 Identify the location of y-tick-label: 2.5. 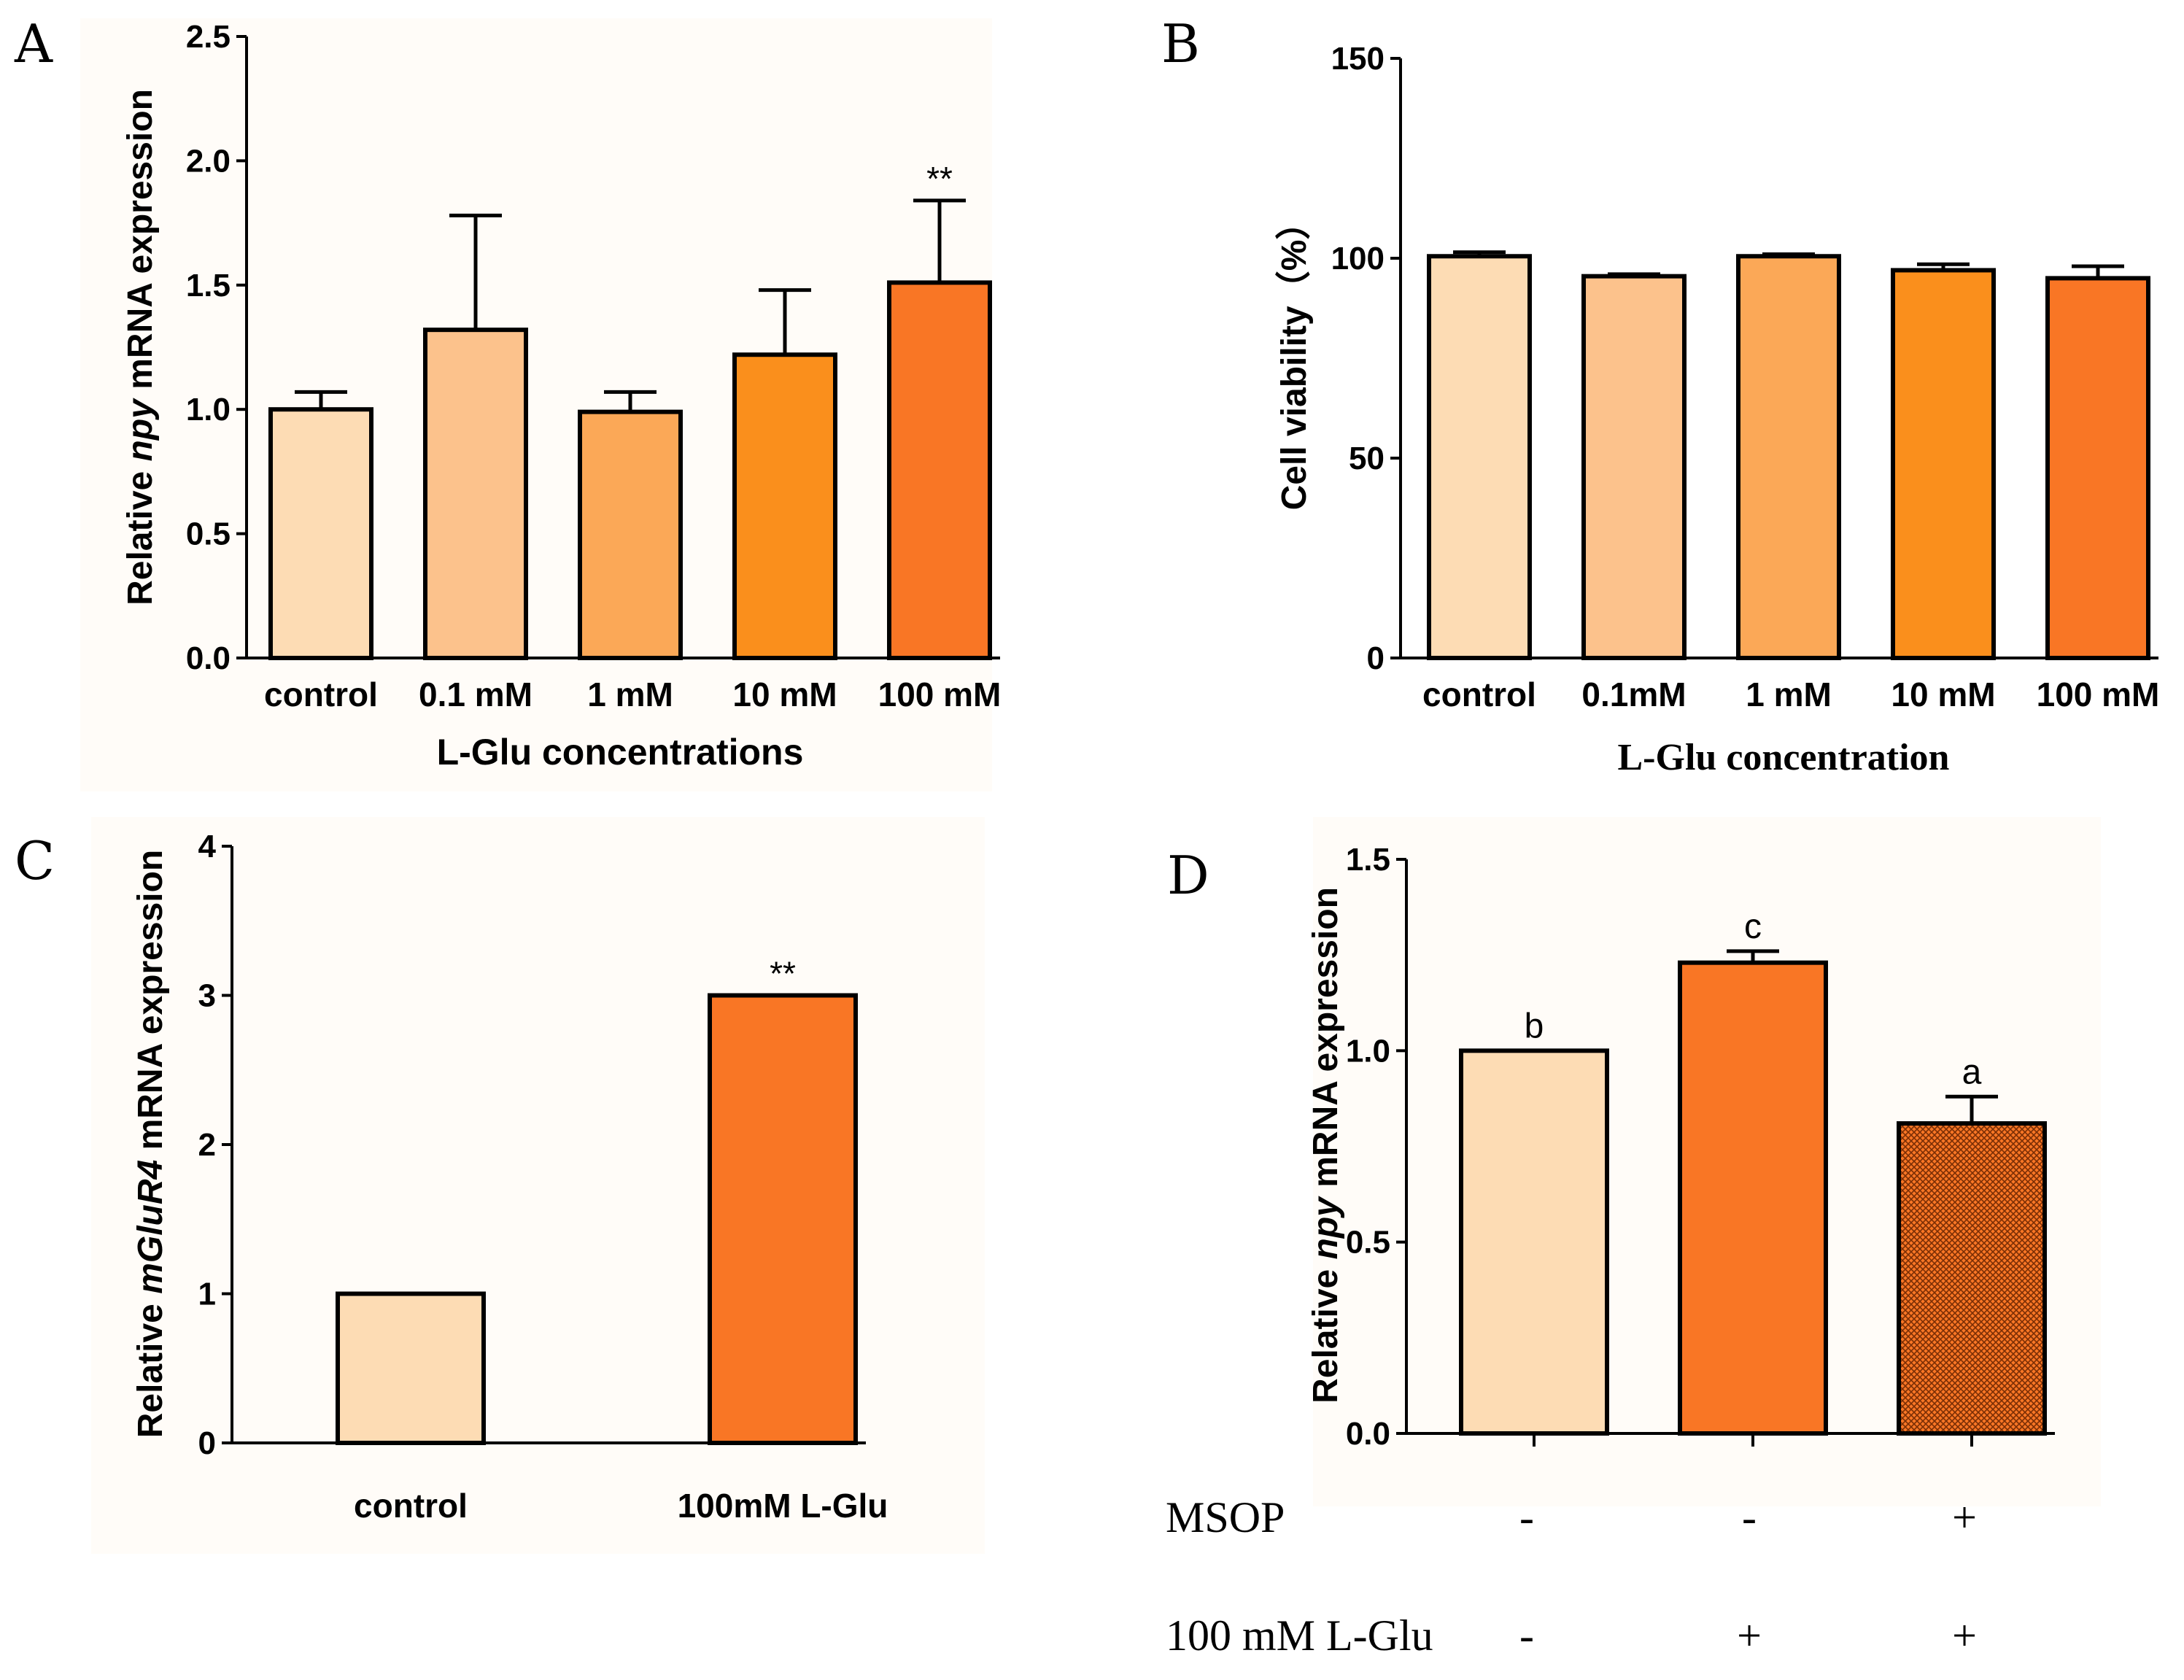
(208, 37).